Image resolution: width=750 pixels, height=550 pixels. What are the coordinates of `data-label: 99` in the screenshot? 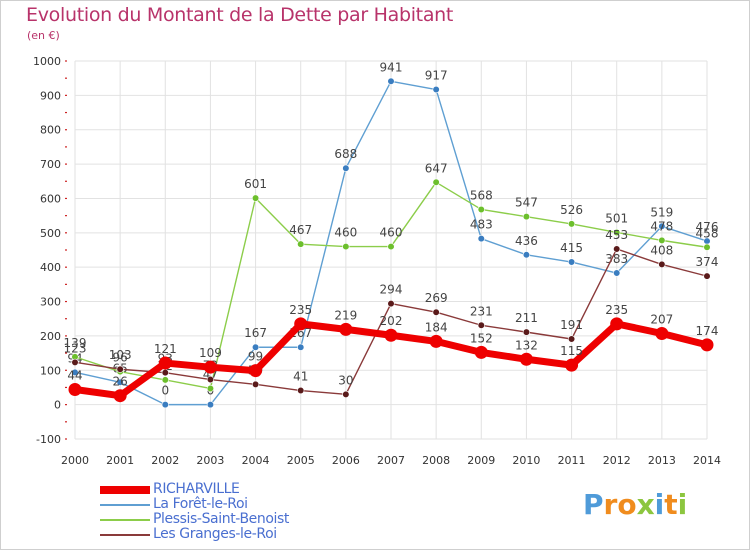 It's located at (255, 357).